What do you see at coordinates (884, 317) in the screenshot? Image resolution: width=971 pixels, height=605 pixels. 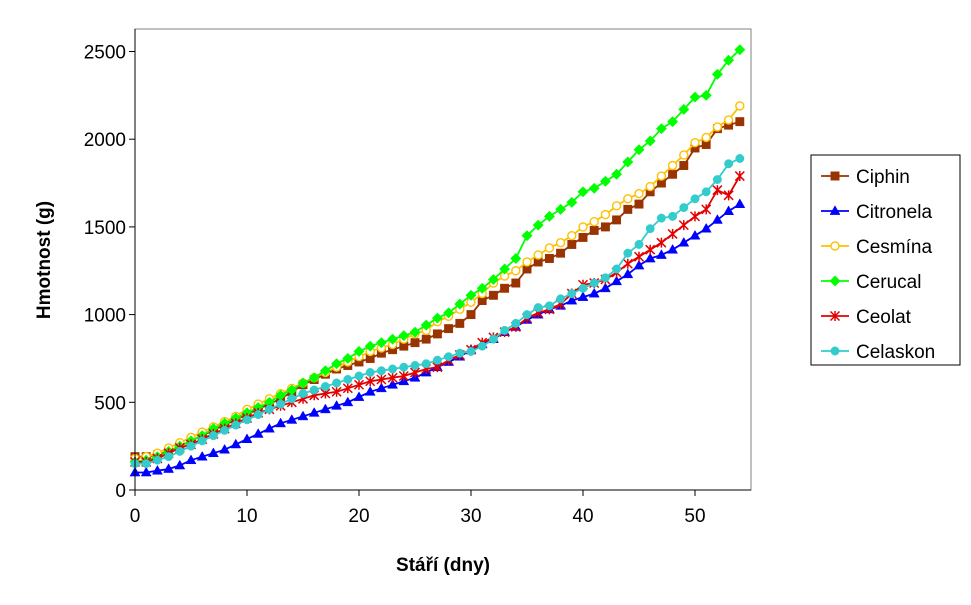 I see `legend-label: Ceolat` at bounding box center [884, 317].